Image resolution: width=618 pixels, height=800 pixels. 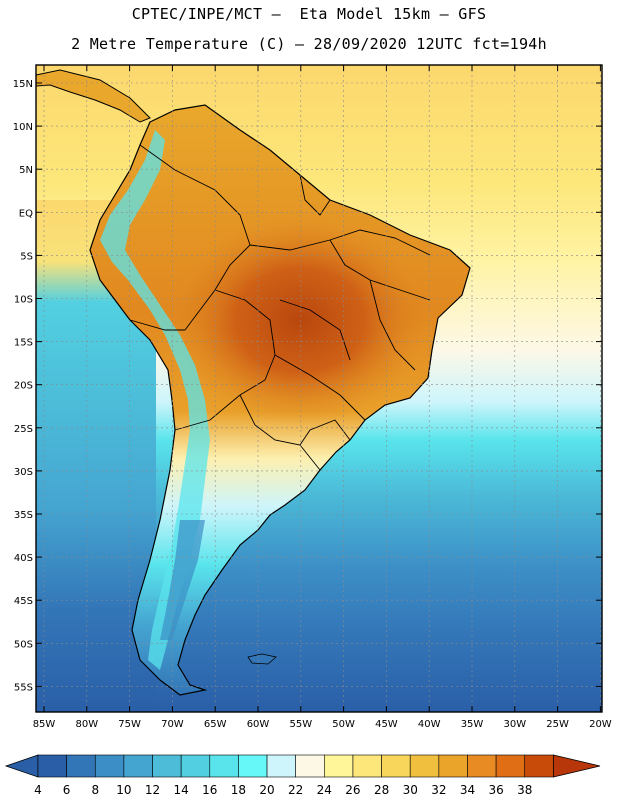 I want to click on falkland-islands, so click(x=262, y=659).